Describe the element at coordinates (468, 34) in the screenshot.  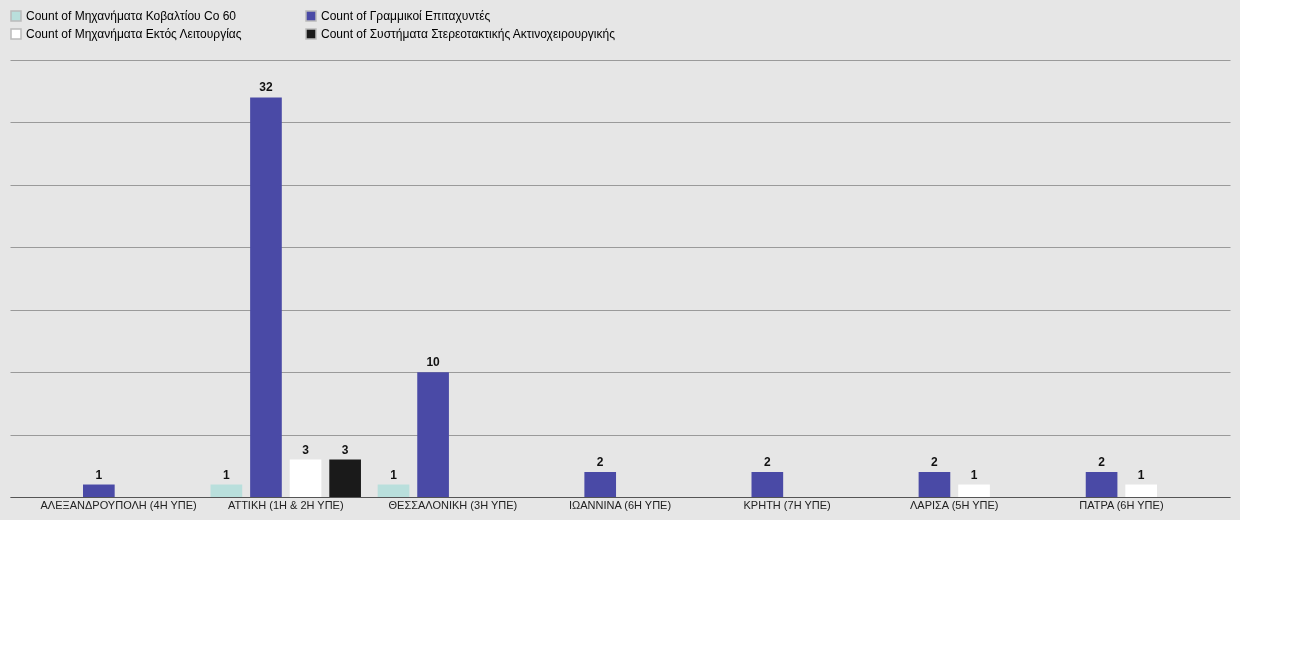
I see `legend-label: Count of Συστήματα Στερεοτακτικής Ακτινοχειρουργικής` at that location.